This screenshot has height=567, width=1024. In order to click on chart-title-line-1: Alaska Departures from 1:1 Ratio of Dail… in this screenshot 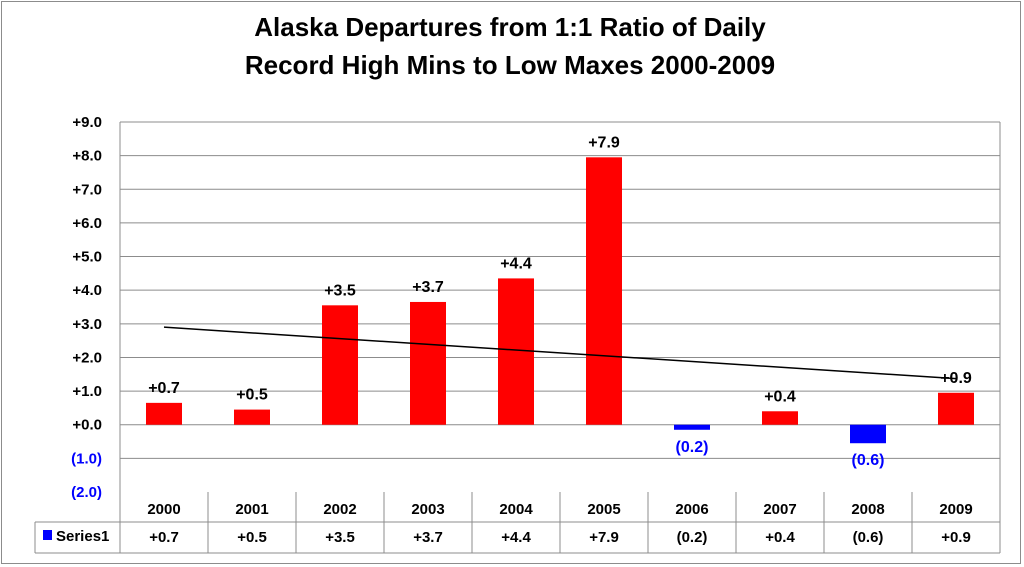, I will do `click(510, 27)`.